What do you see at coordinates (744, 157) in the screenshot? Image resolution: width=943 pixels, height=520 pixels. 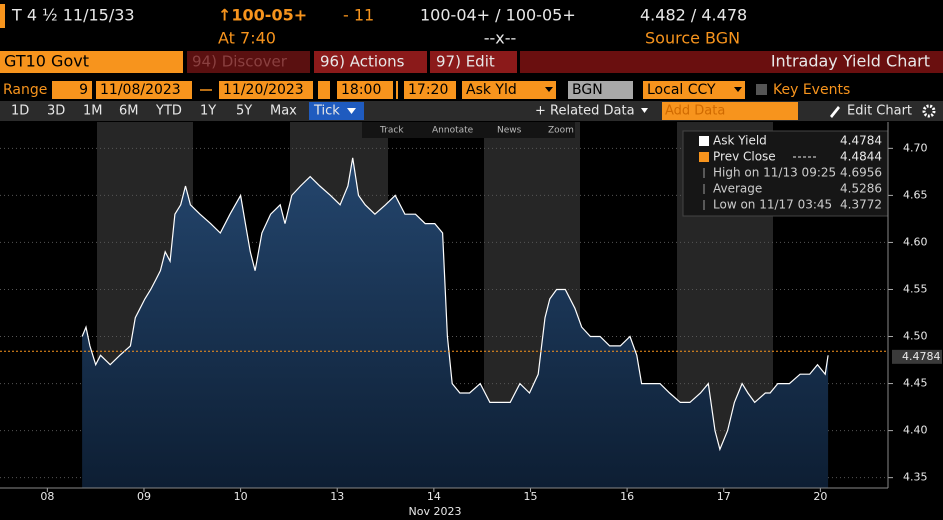 I see `legend-label: Prev Close` at bounding box center [744, 157].